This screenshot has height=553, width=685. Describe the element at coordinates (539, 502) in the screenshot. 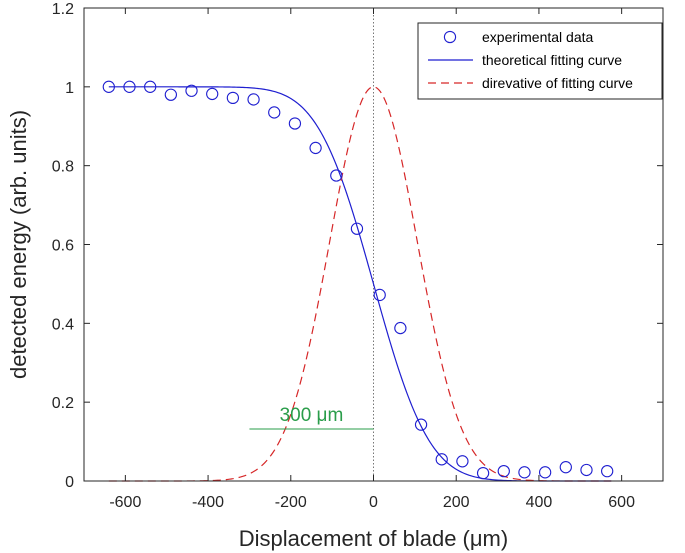

I see `x-tick-label: 400` at that location.